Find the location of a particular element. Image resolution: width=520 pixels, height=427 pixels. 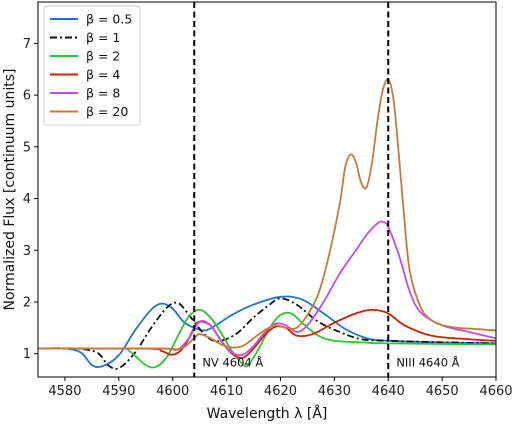

legend-label-3: β = 4 is located at coordinates (103, 74).